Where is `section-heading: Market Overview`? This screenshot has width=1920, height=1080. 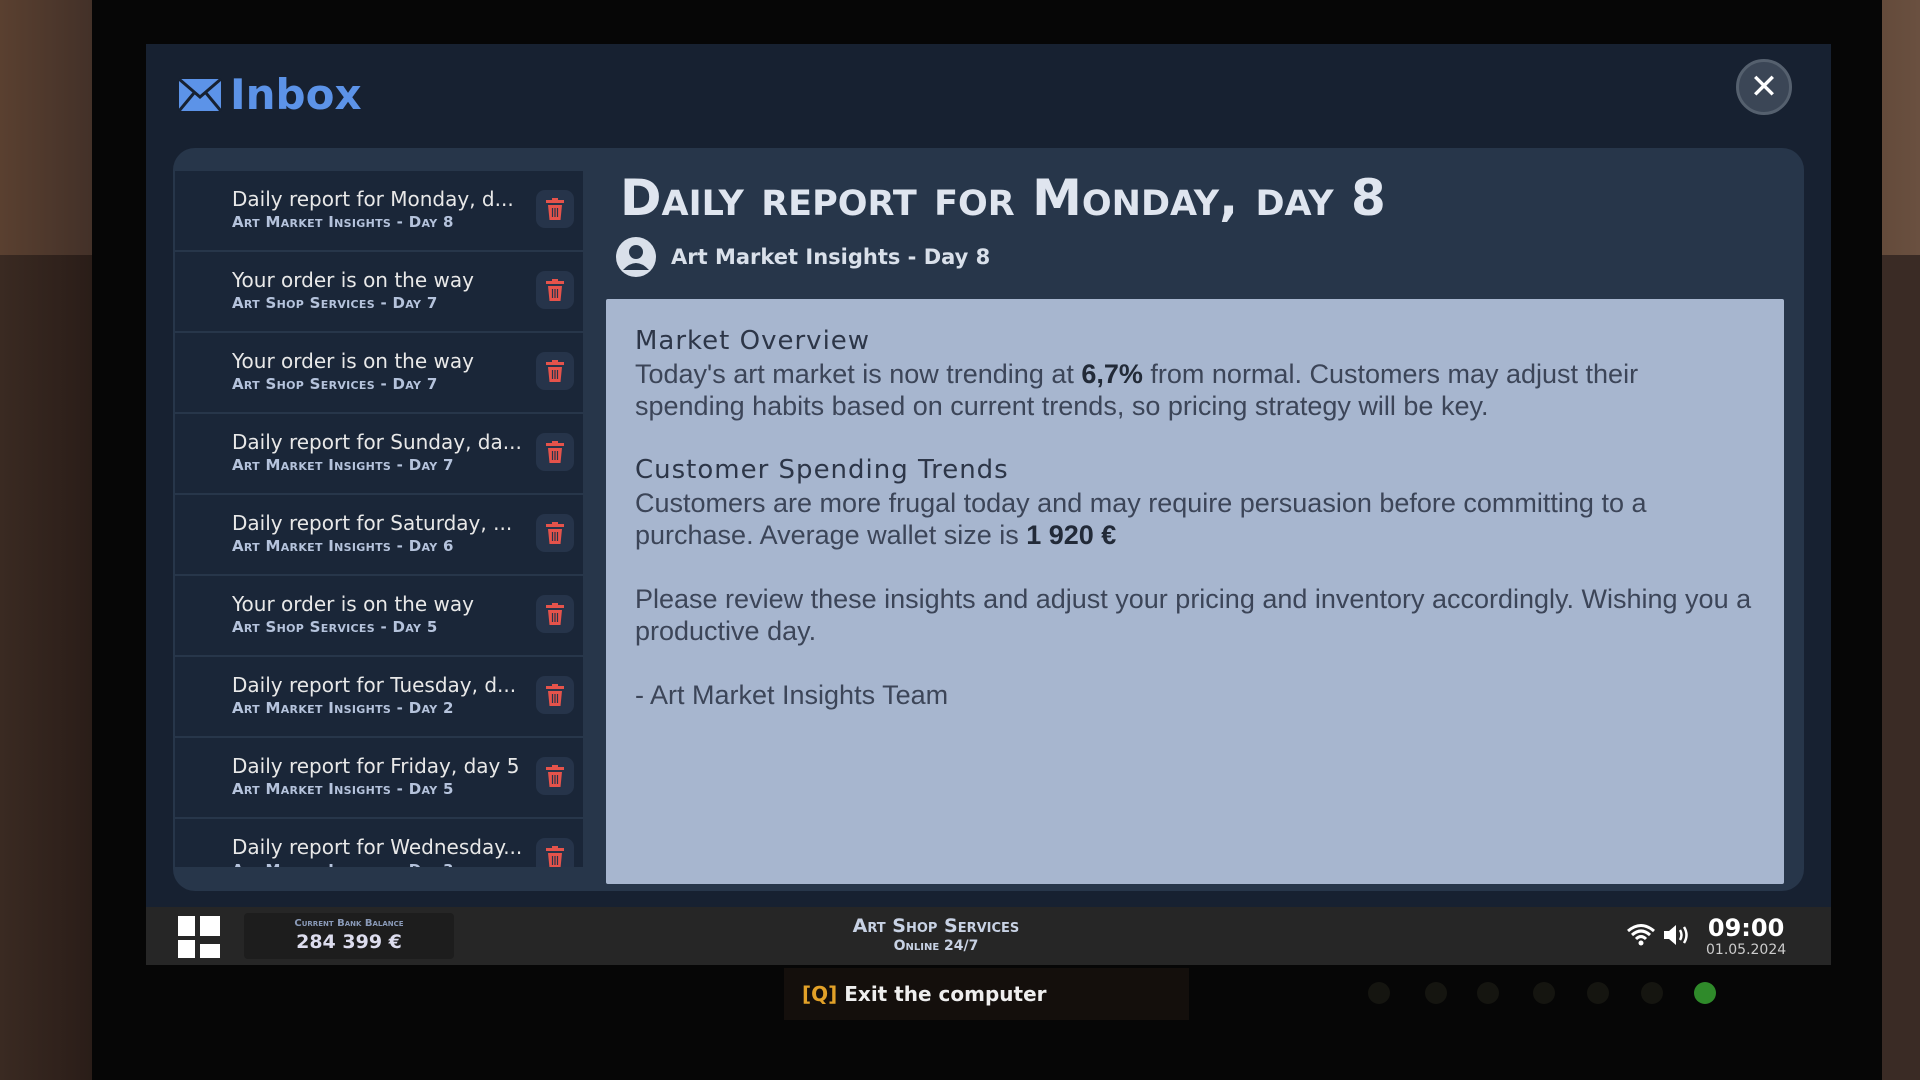
section-heading: Market Overview is located at coordinates (753, 341).